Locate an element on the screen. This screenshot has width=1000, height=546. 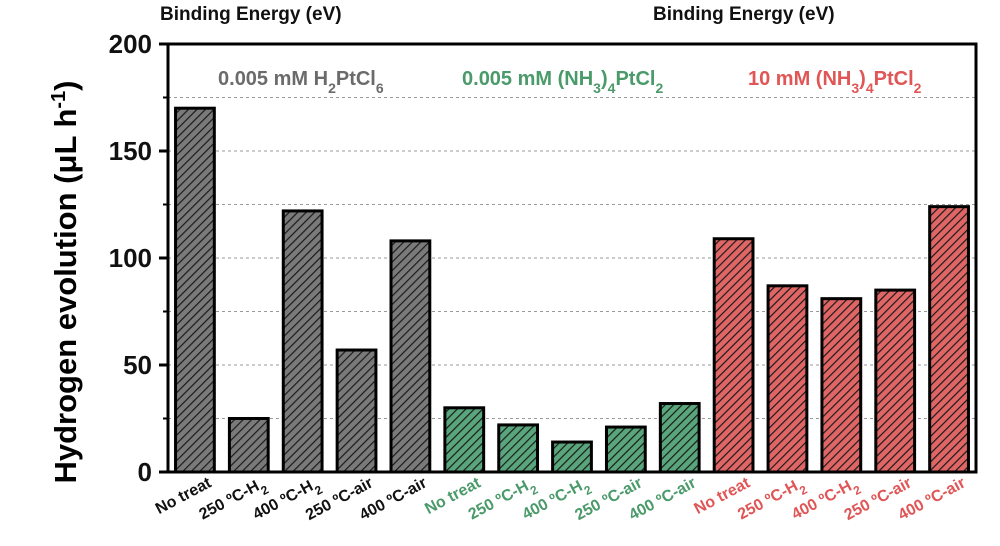
group-label: 0.005 mM (NH3)4PtCl2 is located at coordinates (562, 82).